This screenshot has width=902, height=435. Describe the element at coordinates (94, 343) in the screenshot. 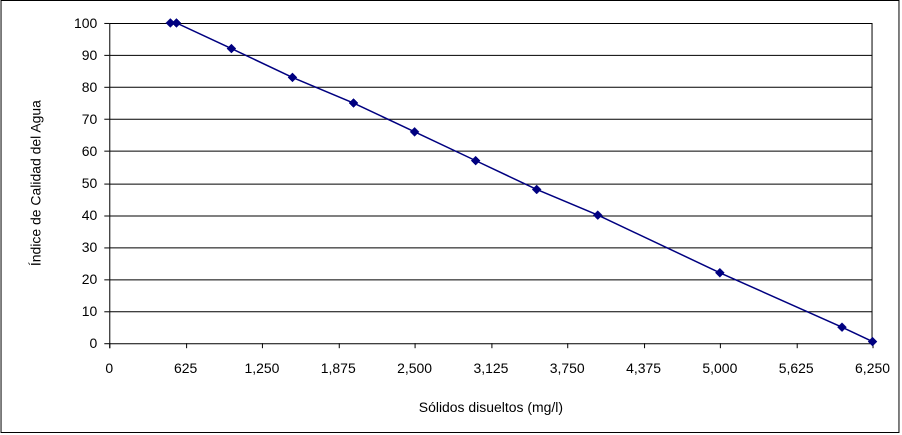

I see `y-tick-label: 0` at that location.